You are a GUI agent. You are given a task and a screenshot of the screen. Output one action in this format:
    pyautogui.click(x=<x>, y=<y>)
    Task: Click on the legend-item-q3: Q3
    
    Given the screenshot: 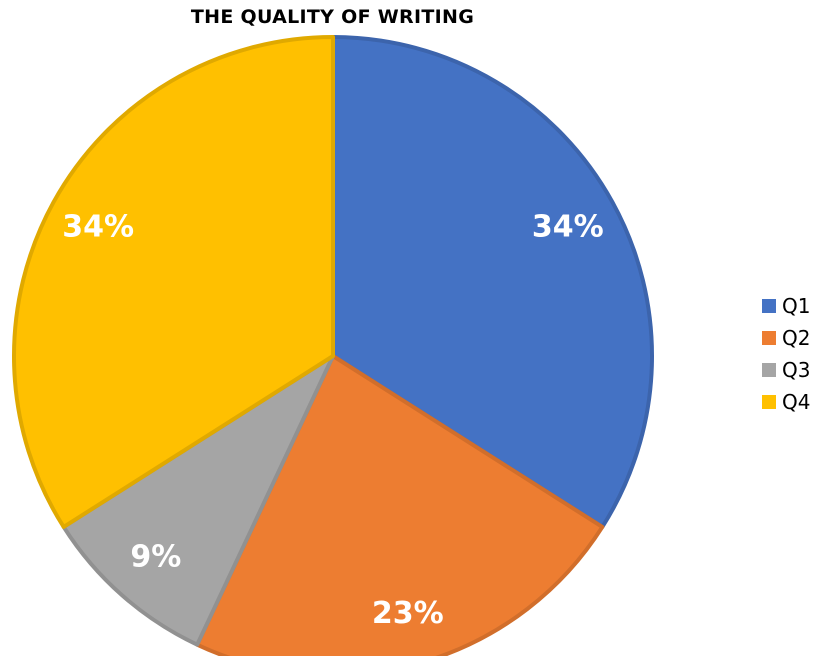 What is the action you would take?
    pyautogui.click(x=786, y=370)
    